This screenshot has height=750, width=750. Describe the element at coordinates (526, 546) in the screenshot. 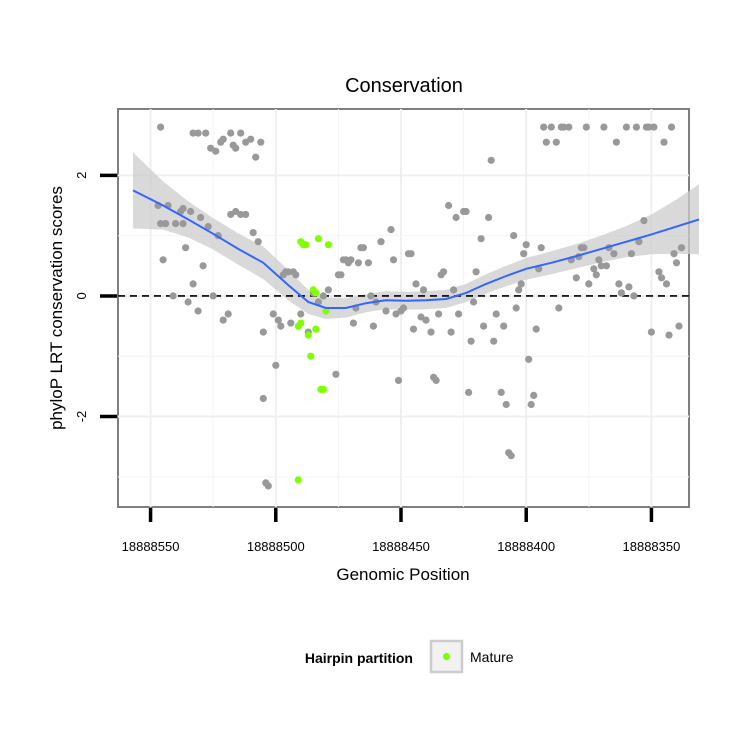

I see `x-tick-label: 18888400` at that location.